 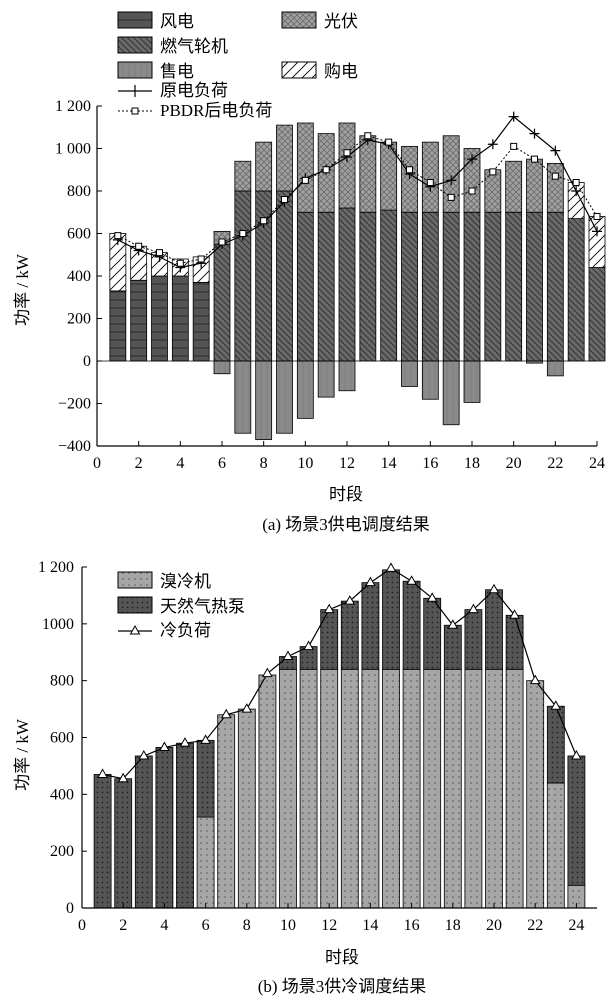 I want to click on legend-pv-swatch, so click(x=299, y=20).